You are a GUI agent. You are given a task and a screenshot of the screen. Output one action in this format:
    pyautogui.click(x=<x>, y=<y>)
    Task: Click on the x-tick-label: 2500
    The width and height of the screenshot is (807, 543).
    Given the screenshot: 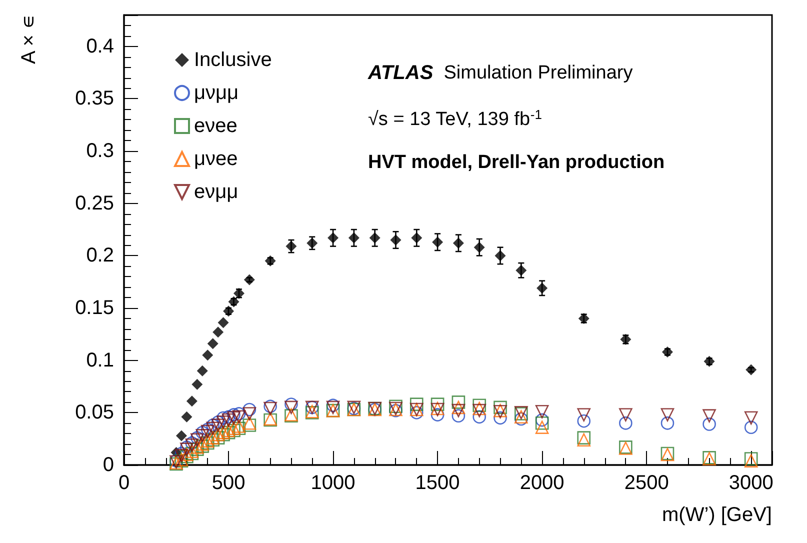 What is the action you would take?
    pyautogui.click(x=646, y=483)
    